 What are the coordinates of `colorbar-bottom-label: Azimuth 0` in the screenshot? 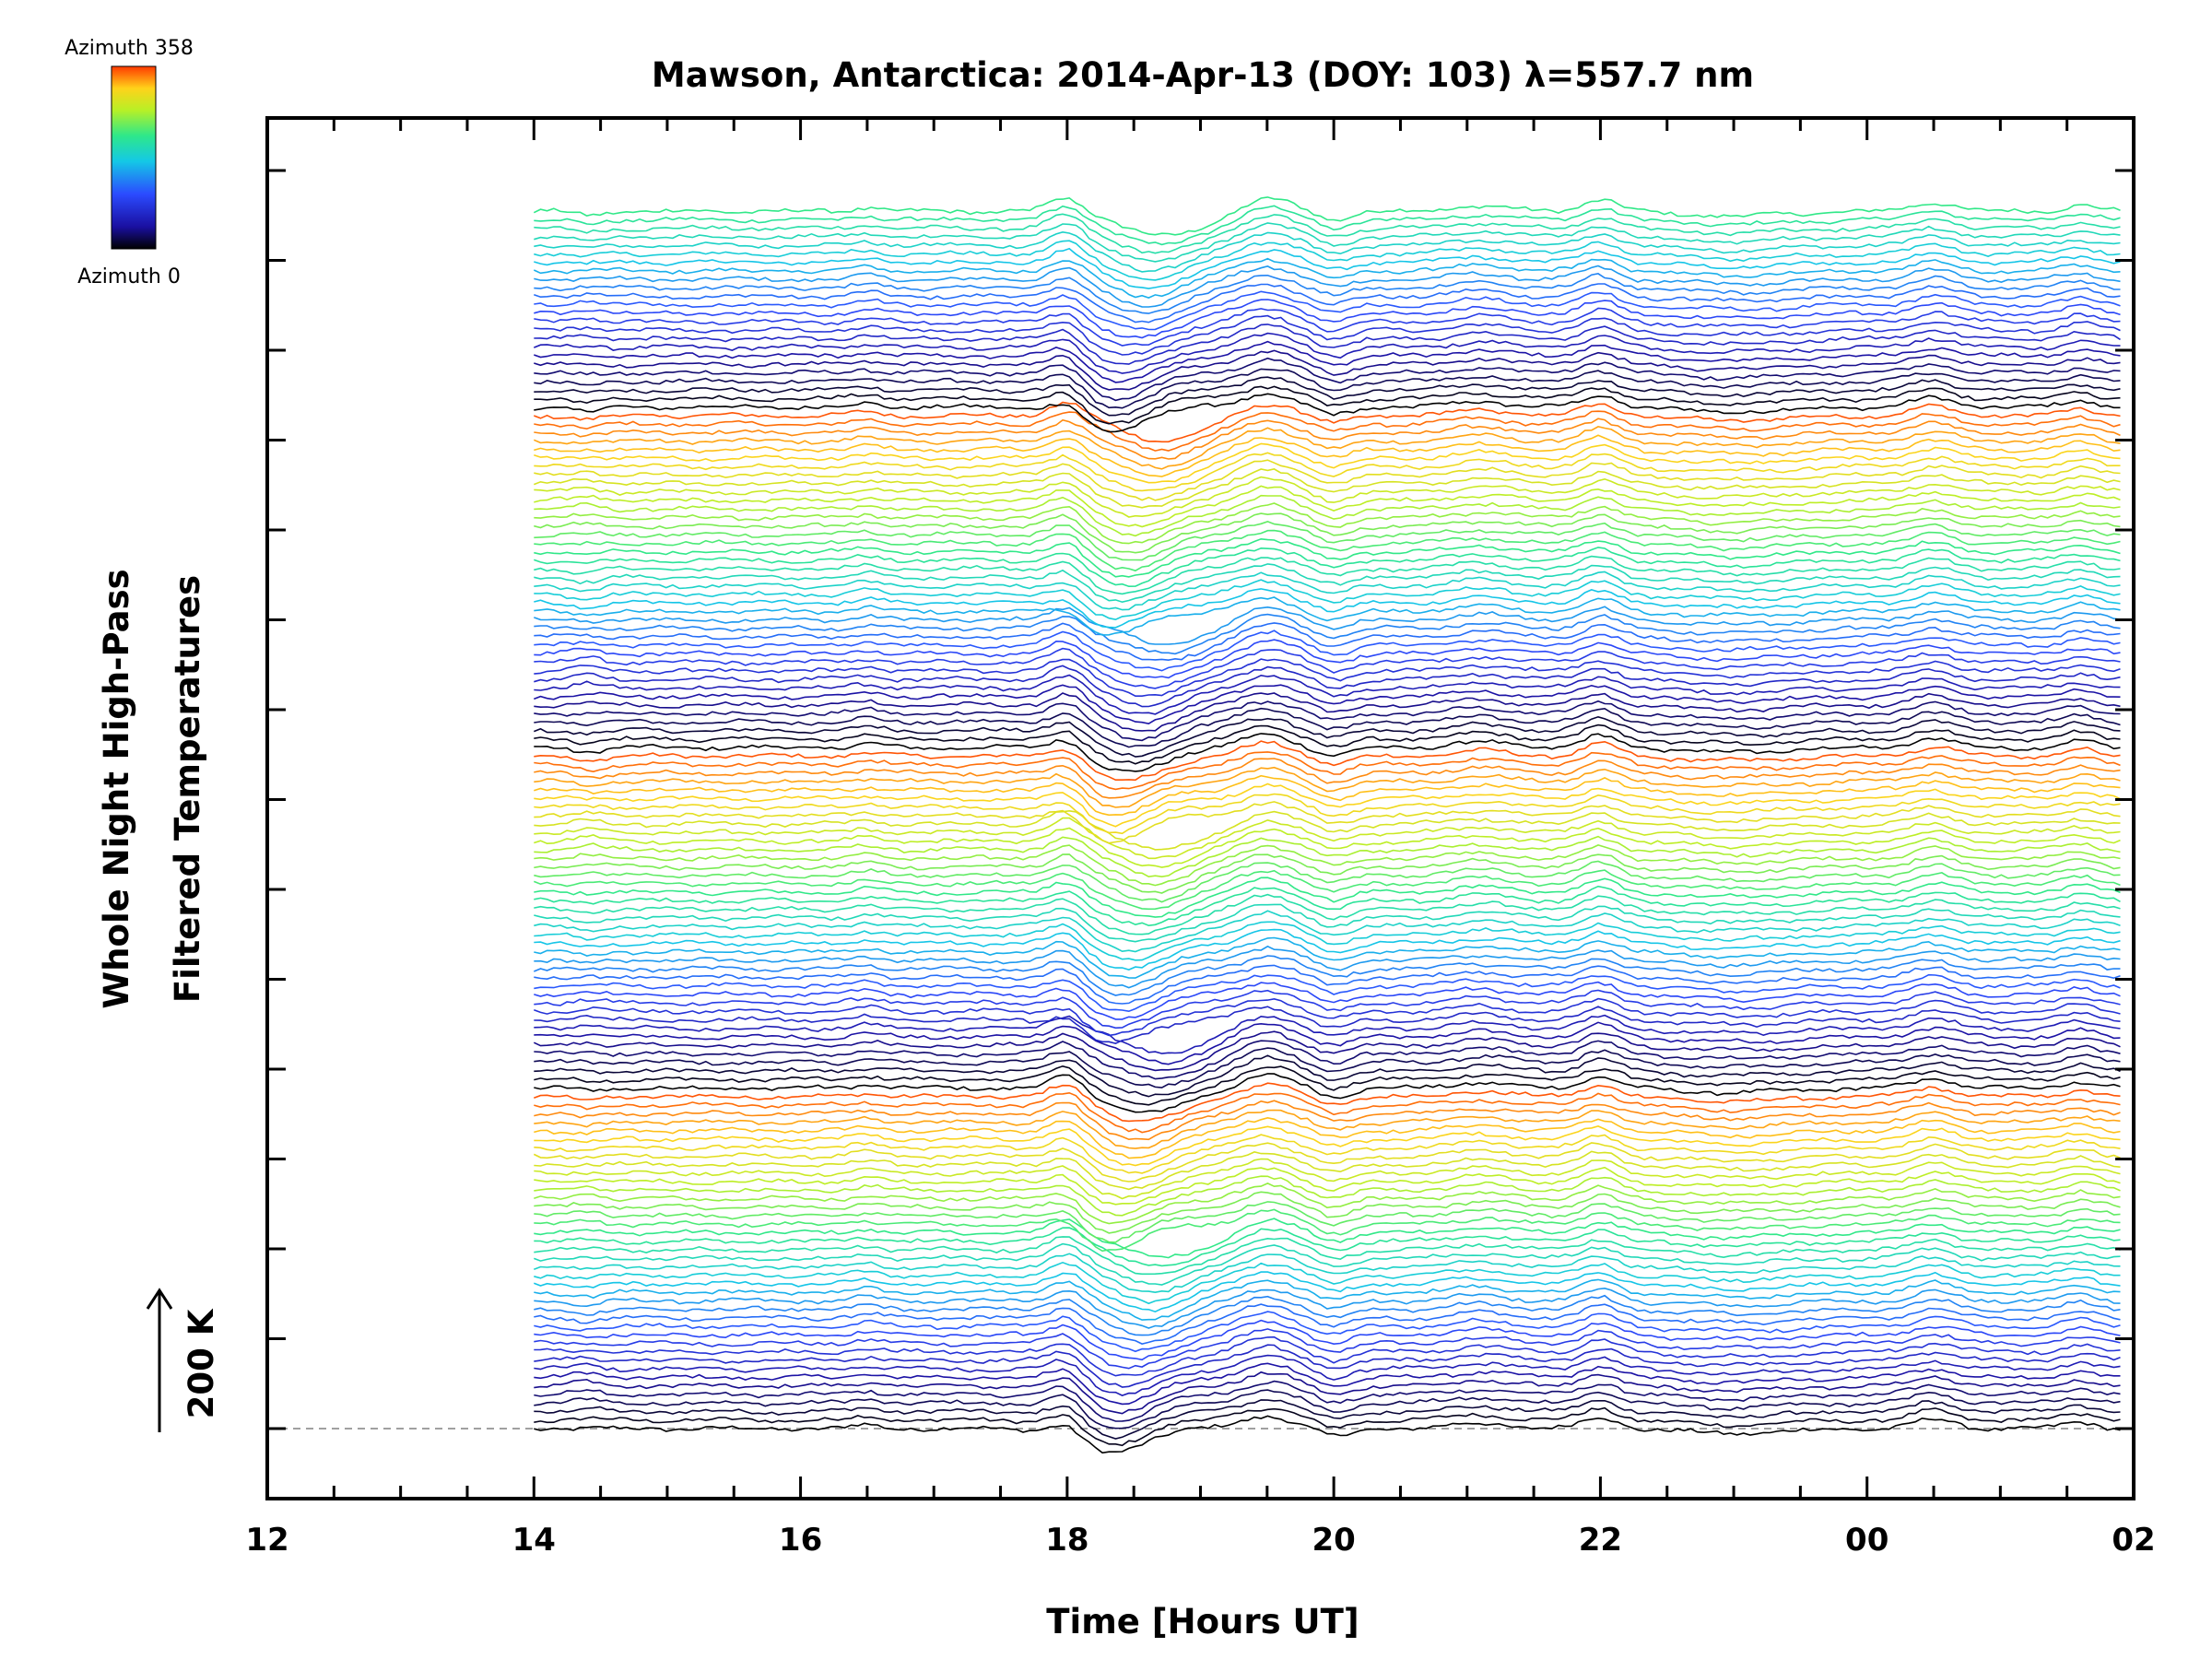 It's located at (129, 276).